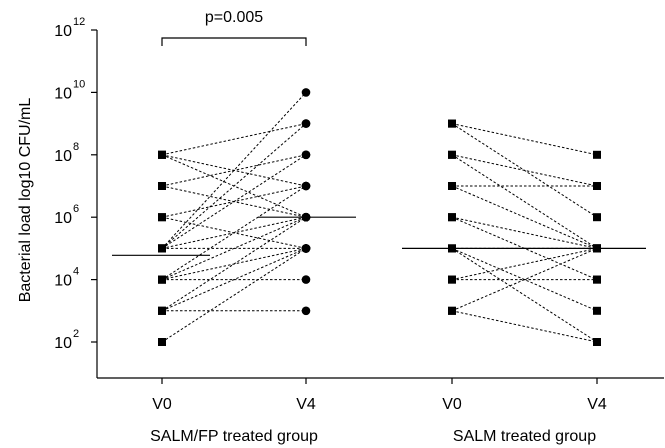 The height and width of the screenshot is (448, 665). Describe the element at coordinates (379, 395) in the screenshot. I see `x-ticks: V0 V4 V0 V4` at that location.